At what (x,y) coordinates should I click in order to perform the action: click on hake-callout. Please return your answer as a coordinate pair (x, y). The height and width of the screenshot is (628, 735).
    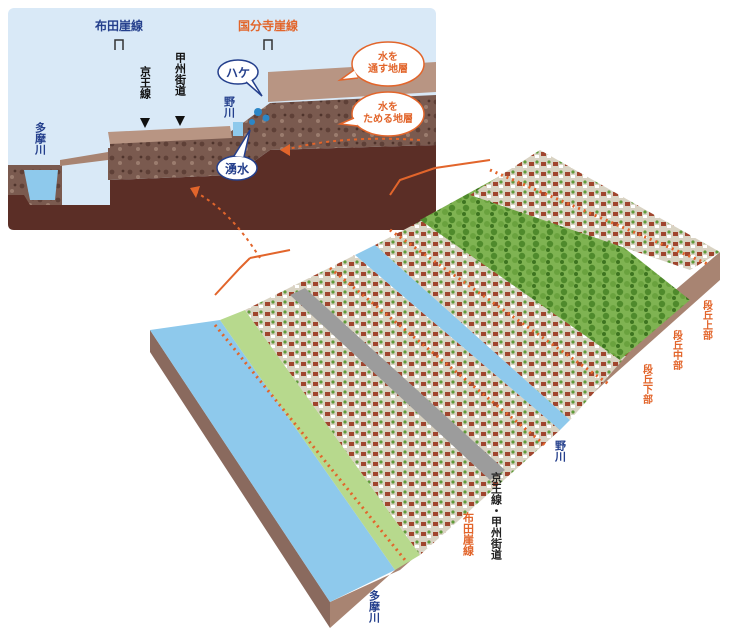
    Looking at the image, I should click on (238, 72).